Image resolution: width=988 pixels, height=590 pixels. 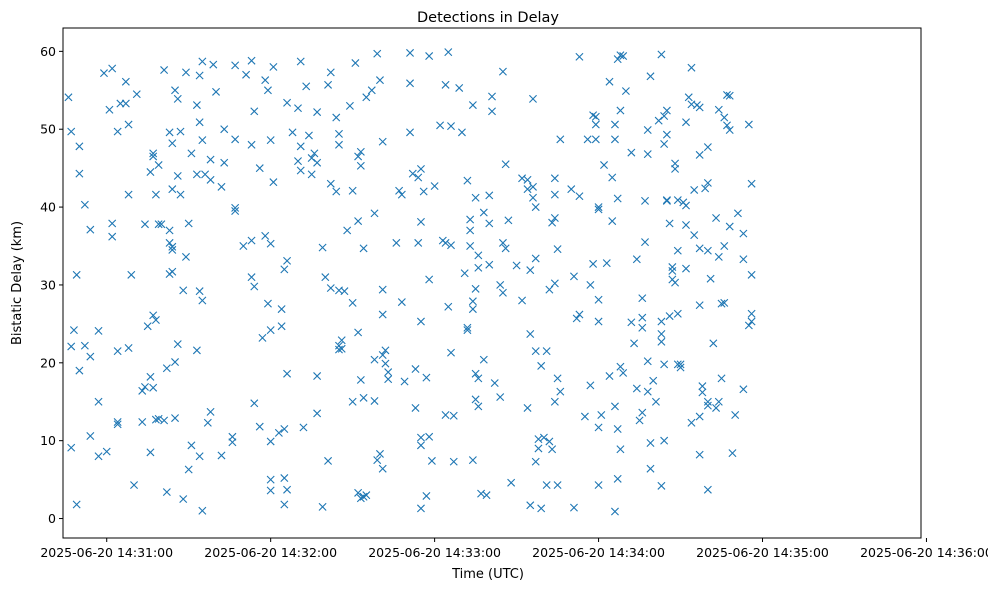 I want to click on chart-title: Detections in Delay, so click(x=488, y=18).